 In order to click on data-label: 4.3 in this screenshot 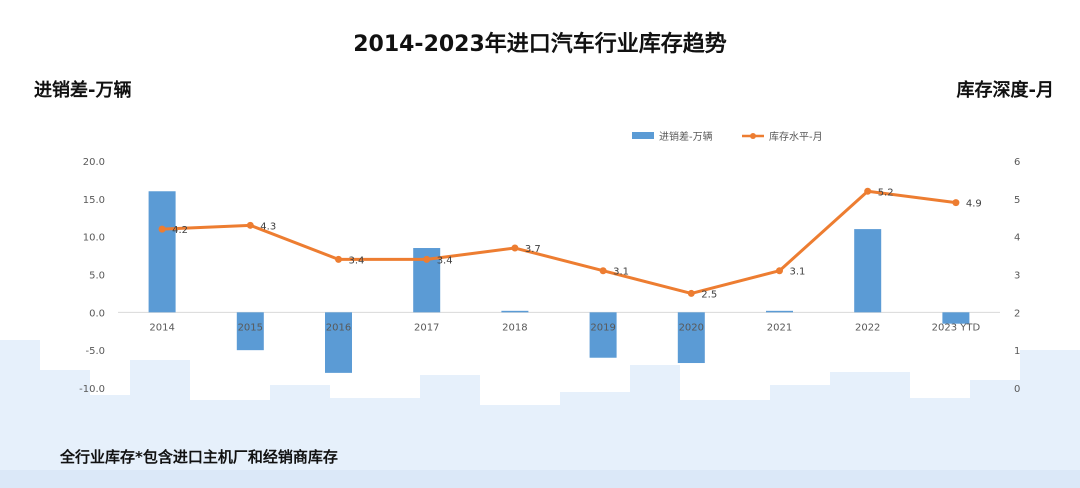, I will do `click(268, 226)`.